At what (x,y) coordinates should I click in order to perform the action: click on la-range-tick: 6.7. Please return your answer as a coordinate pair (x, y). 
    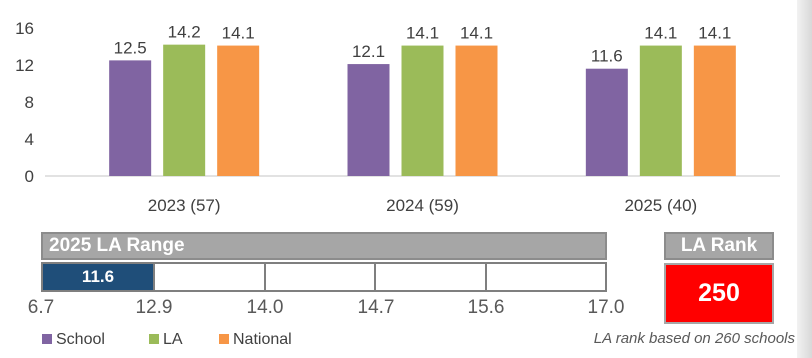
    Looking at the image, I should click on (41, 307).